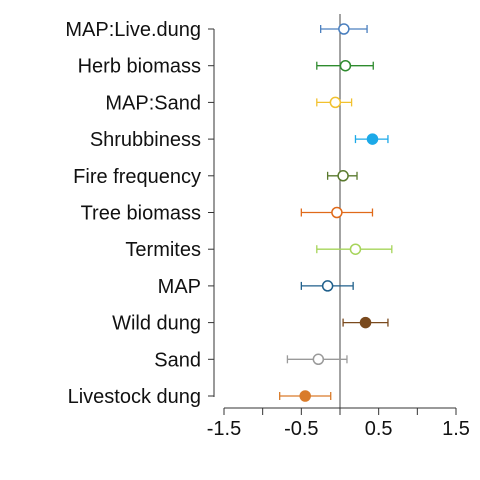 The width and height of the screenshot is (480, 480). Describe the element at coordinates (163, 250) in the screenshot. I see `y-label-termites: Termites` at that location.